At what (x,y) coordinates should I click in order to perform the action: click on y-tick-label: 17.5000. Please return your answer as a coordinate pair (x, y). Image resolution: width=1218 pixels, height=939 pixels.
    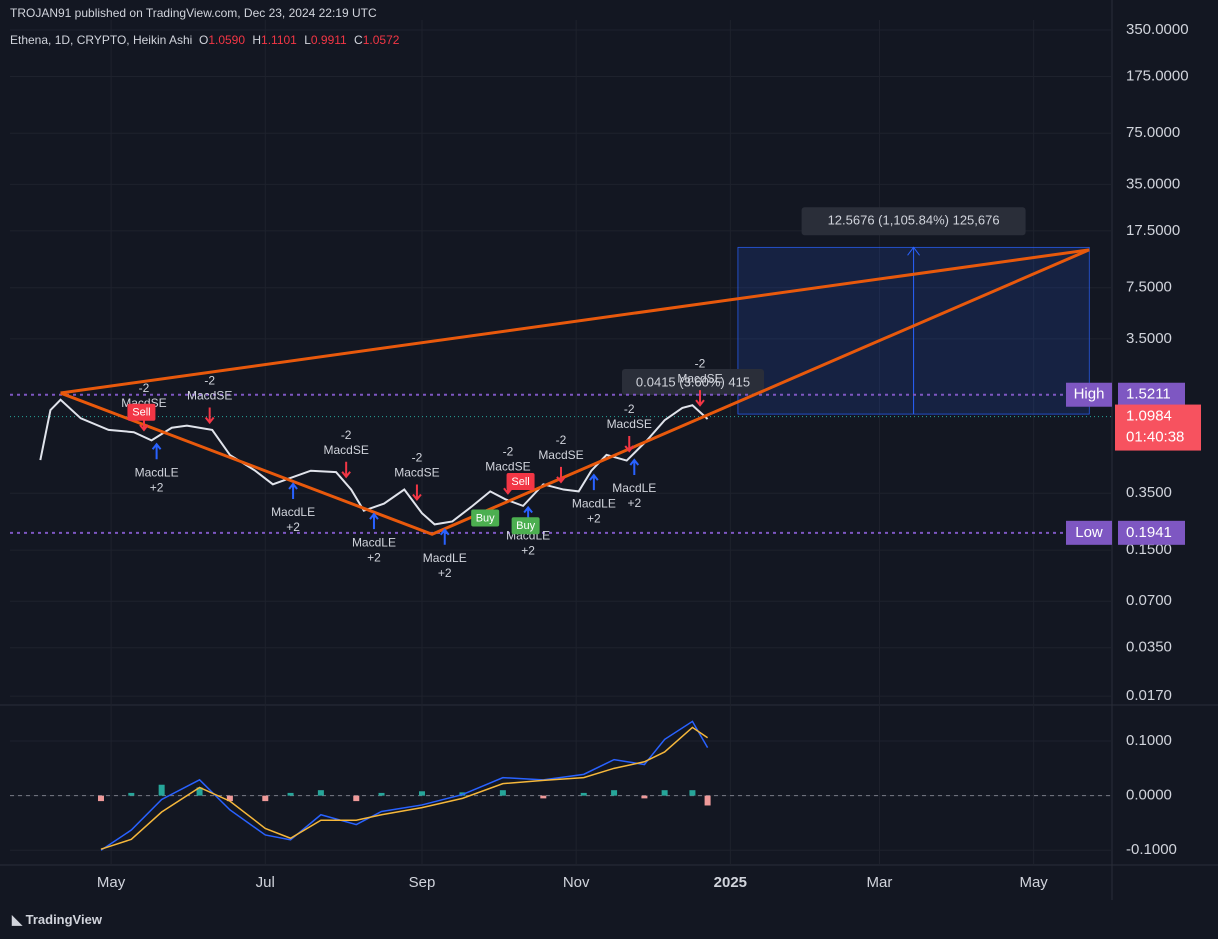
    Looking at the image, I should click on (1153, 230).